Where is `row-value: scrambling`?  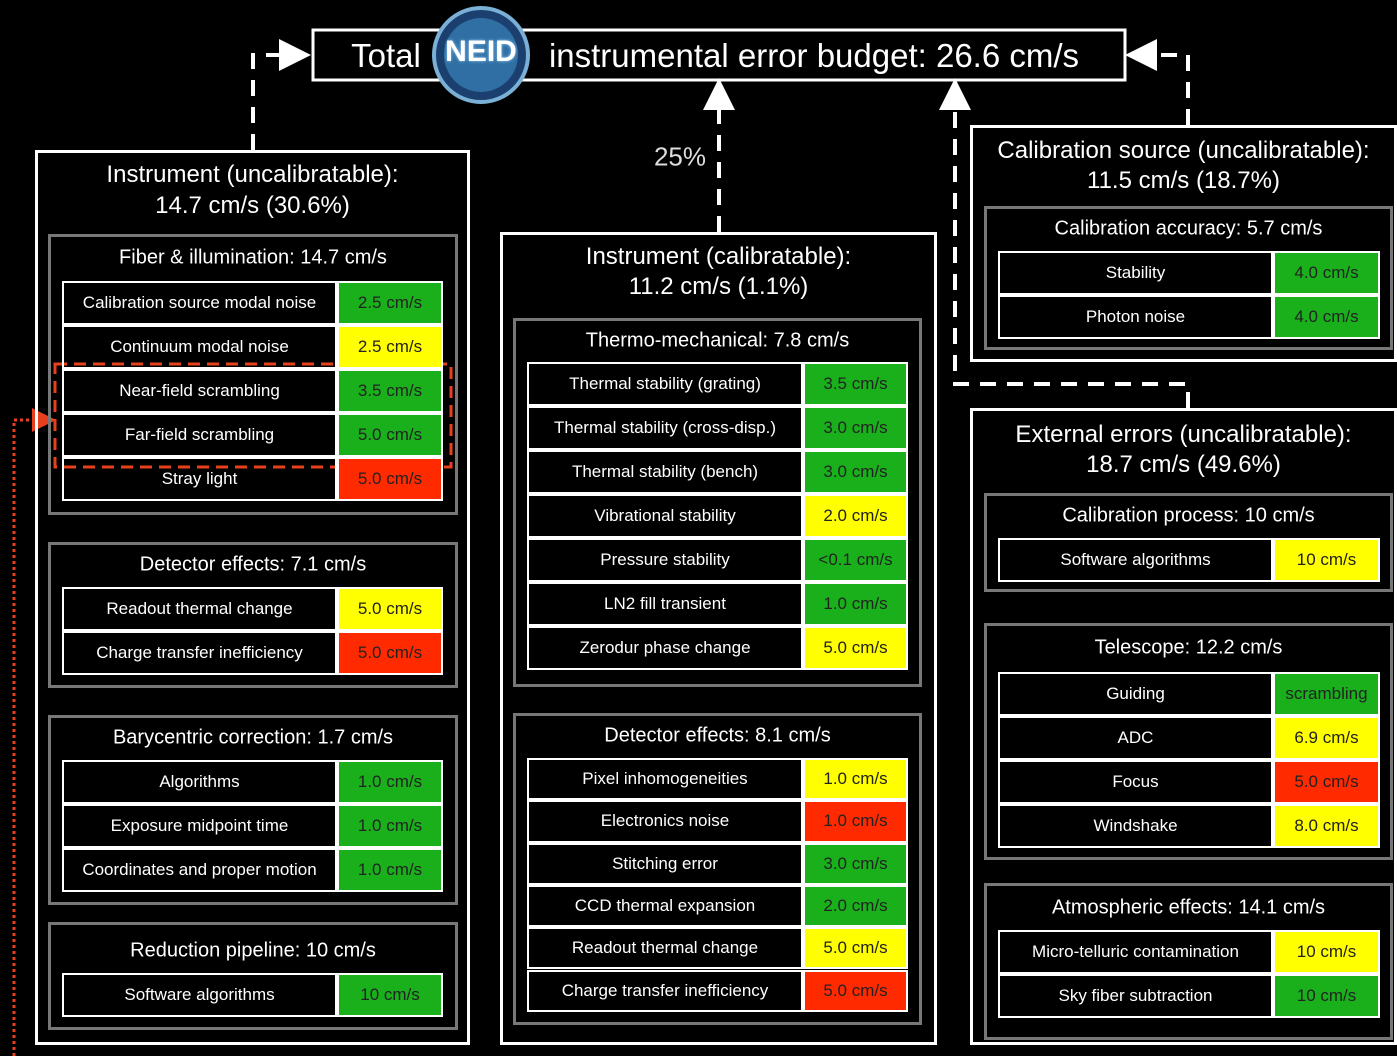
row-value: scrambling is located at coordinates (1326, 694).